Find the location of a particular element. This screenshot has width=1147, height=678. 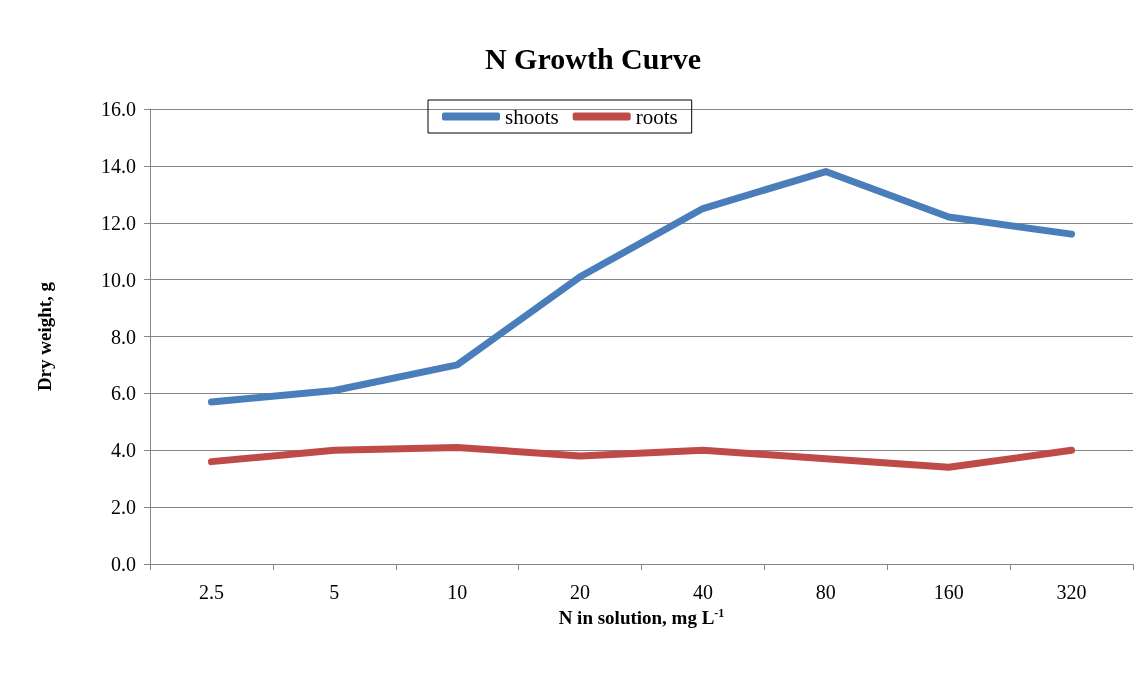

legend-label: roots is located at coordinates (656, 116).